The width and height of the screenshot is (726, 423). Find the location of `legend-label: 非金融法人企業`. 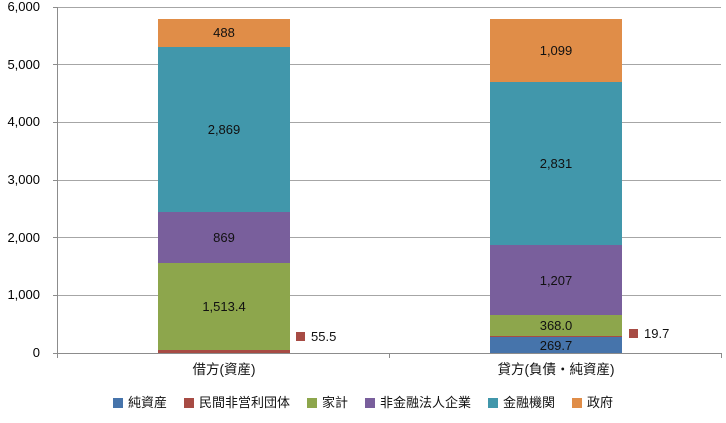

legend-label: 非金融法人企業 is located at coordinates (426, 402).